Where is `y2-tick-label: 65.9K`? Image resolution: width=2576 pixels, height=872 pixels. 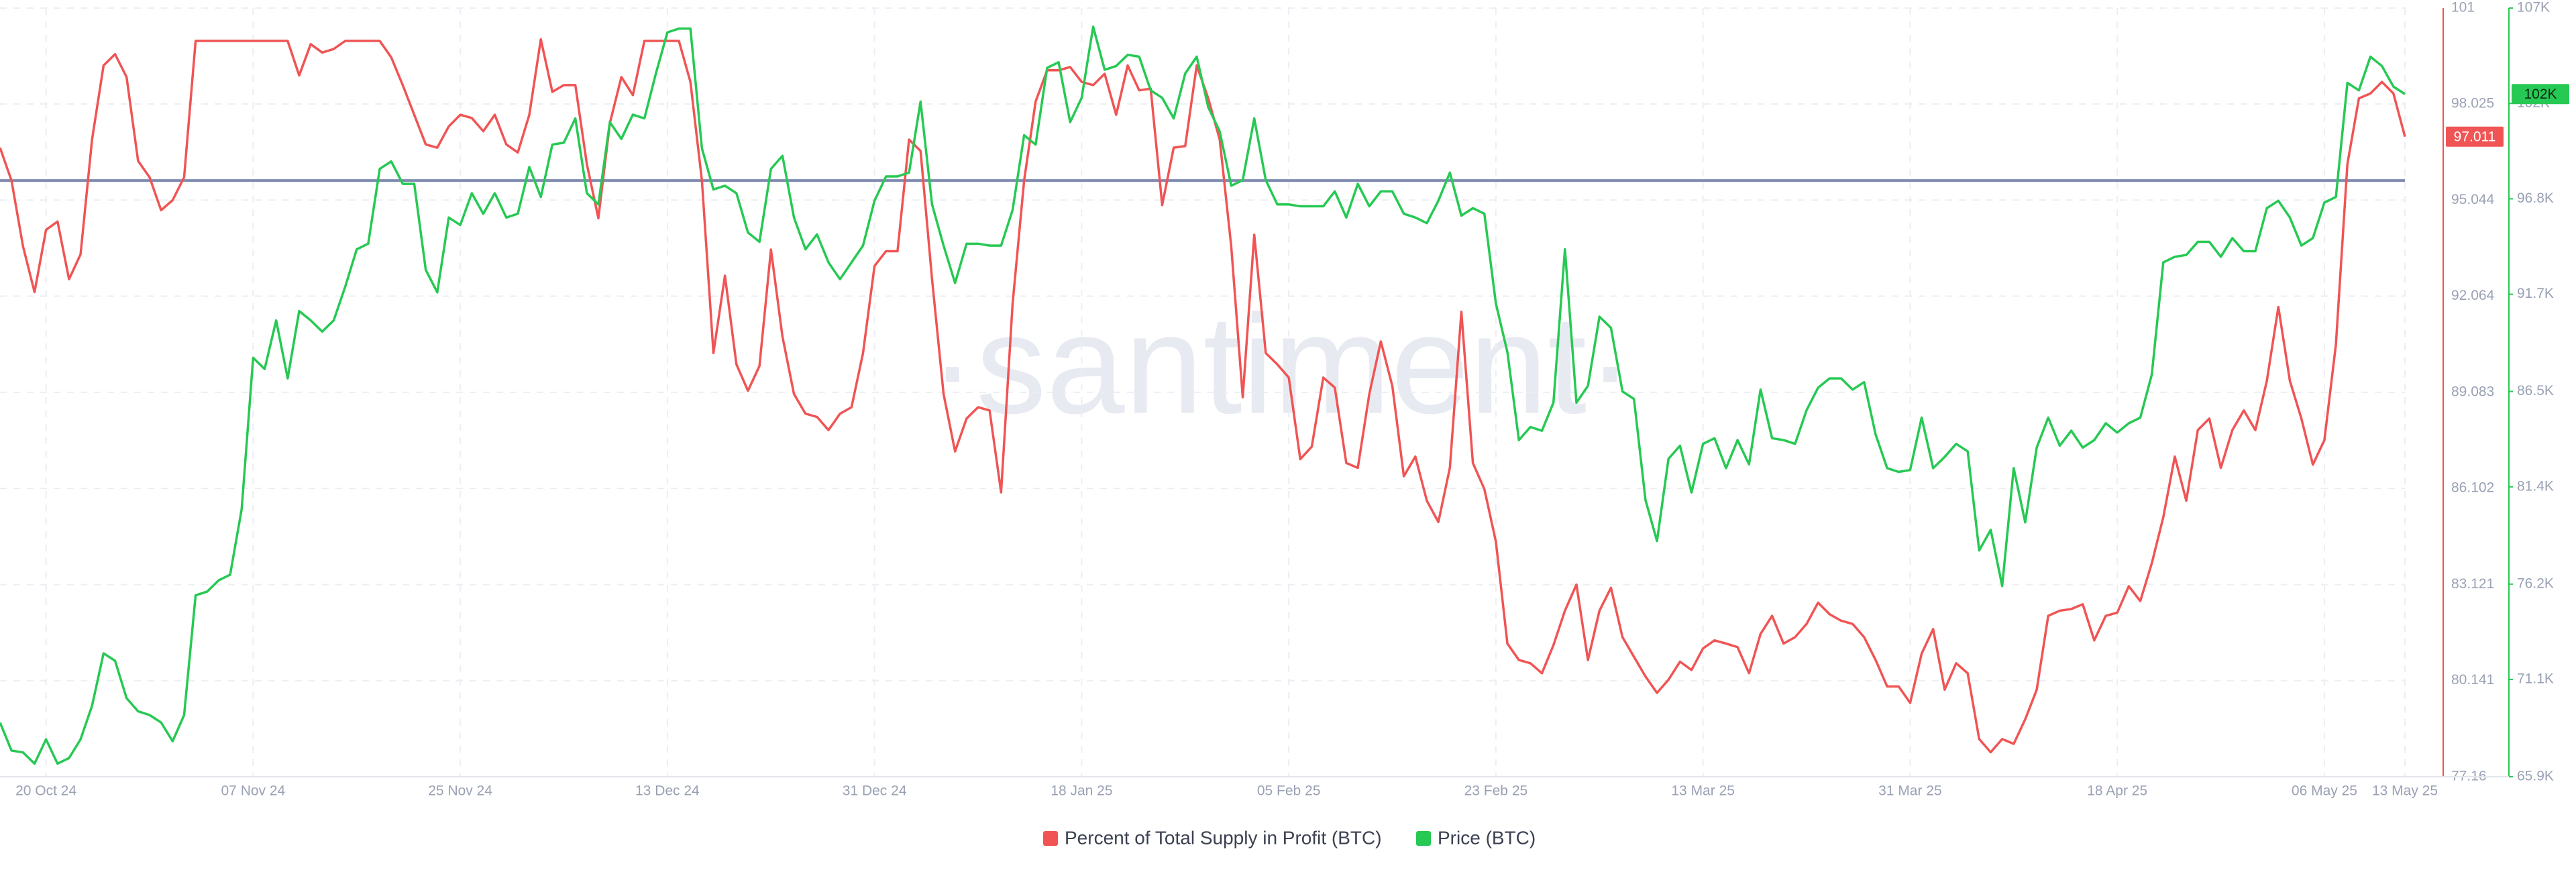
y2-tick-label: 65.9K is located at coordinates (2535, 776).